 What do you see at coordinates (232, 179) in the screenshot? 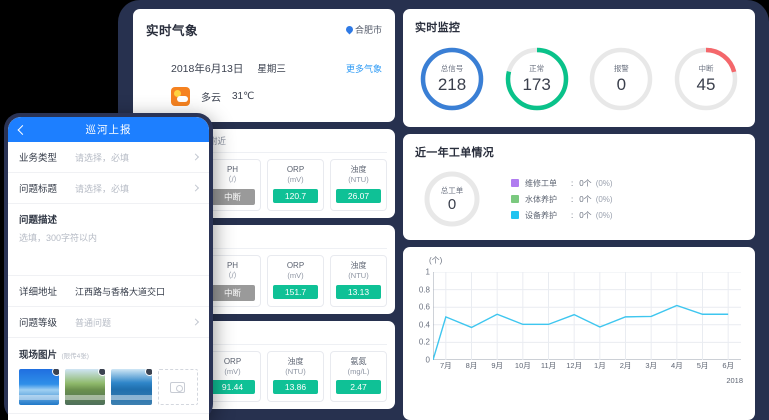
I see `metric-unit: （/）` at bounding box center [232, 179].